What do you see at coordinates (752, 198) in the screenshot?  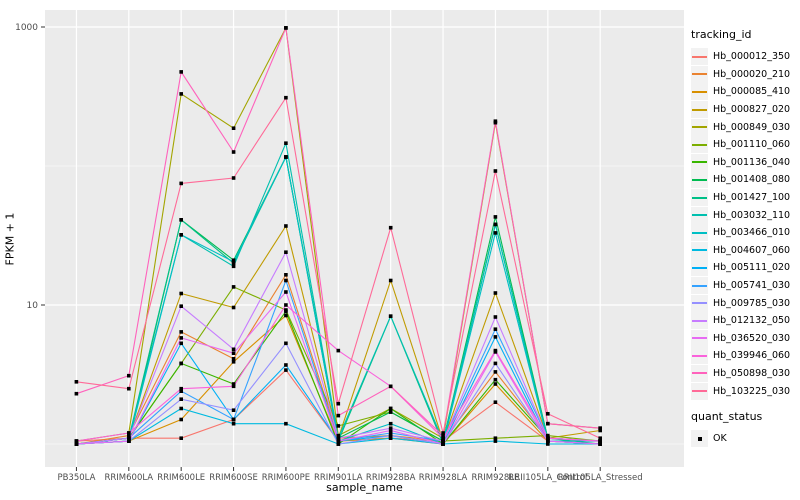 I see `legend-label: Hb_001427_100` at bounding box center [752, 198].